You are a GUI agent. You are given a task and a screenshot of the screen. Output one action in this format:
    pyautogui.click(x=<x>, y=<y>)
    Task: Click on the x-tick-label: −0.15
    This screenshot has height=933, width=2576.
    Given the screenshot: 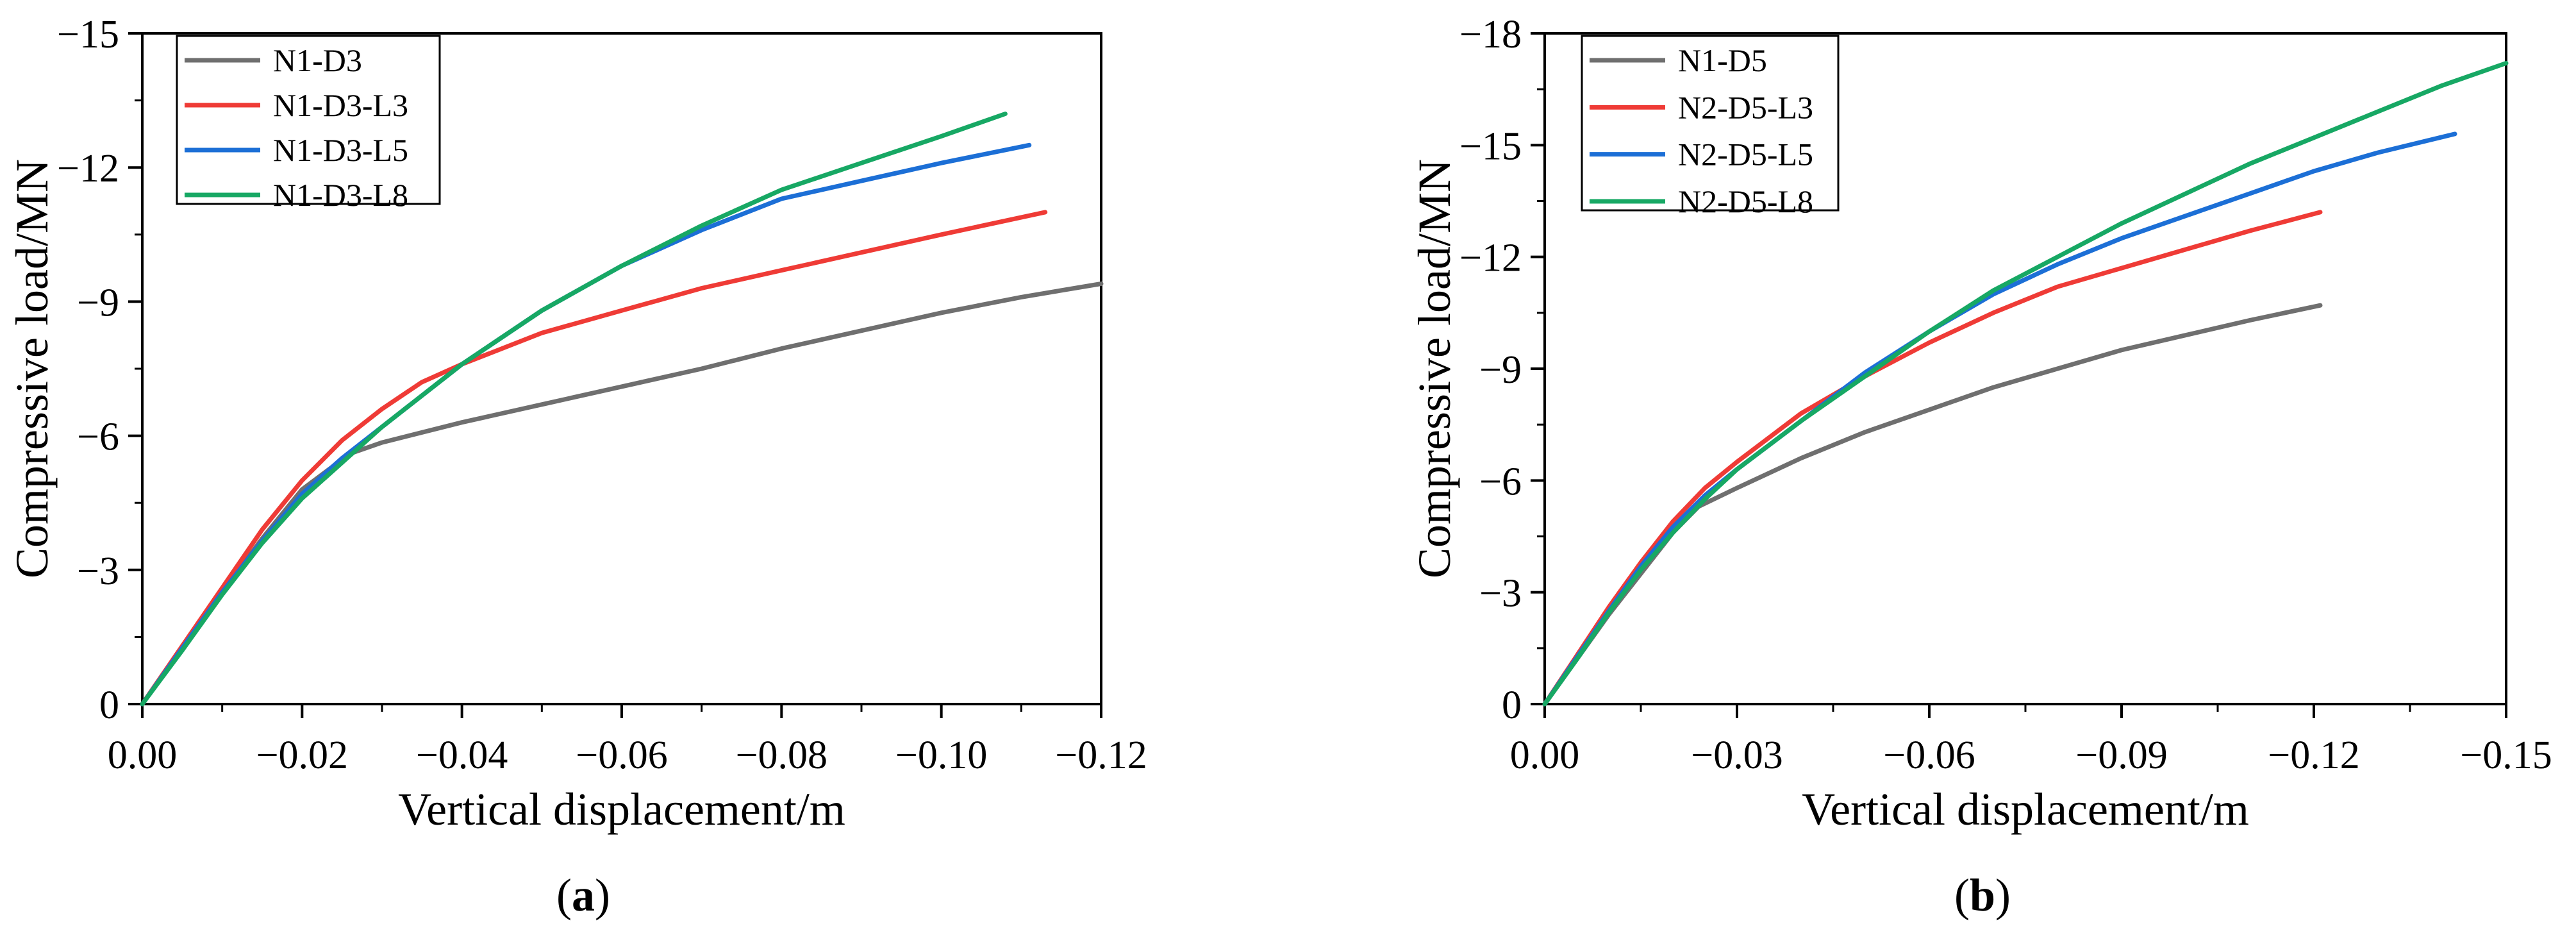 What is the action you would take?
    pyautogui.click(x=2506, y=755)
    